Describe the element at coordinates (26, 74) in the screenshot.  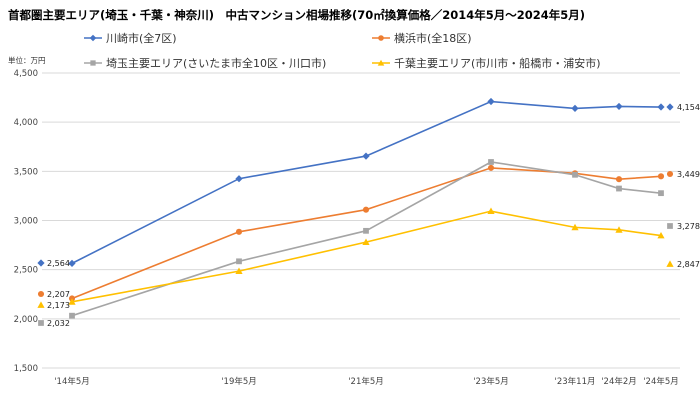
I see `y-tick-label: 4,500` at that location.